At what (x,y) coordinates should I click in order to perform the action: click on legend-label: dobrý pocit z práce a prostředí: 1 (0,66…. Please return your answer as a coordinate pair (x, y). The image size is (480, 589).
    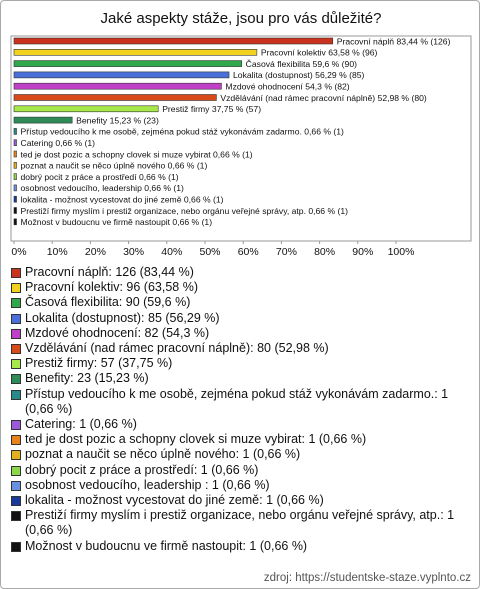
    Looking at the image, I should click on (142, 469).